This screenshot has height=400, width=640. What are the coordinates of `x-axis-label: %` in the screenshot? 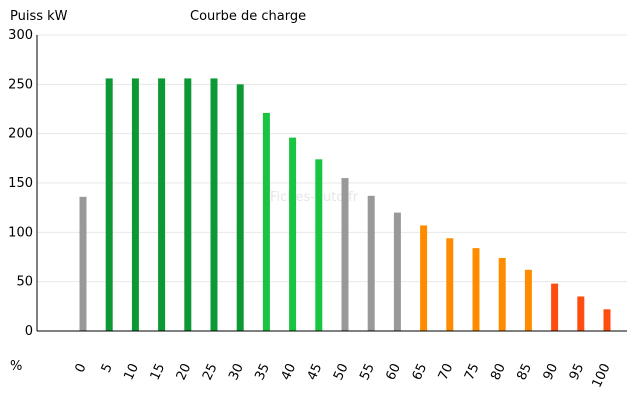 It's located at (16, 366).